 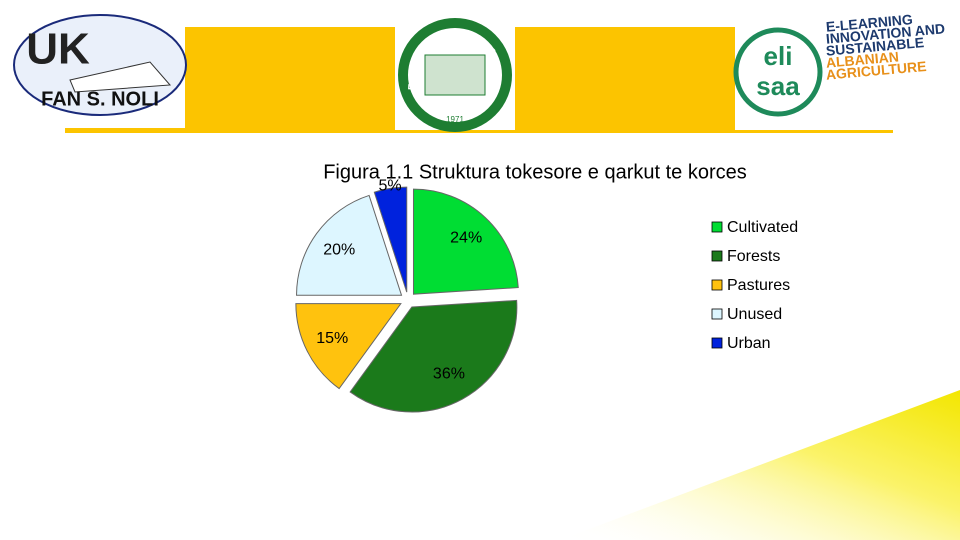 What do you see at coordinates (449, 374) in the screenshot?
I see `data-label: 36%` at bounding box center [449, 374].